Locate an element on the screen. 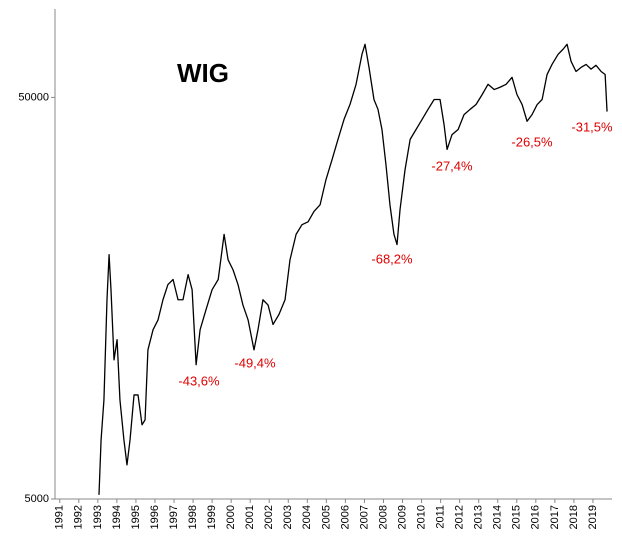 The image size is (622, 544). x-tick-label: 2000 is located at coordinates (231, 517).